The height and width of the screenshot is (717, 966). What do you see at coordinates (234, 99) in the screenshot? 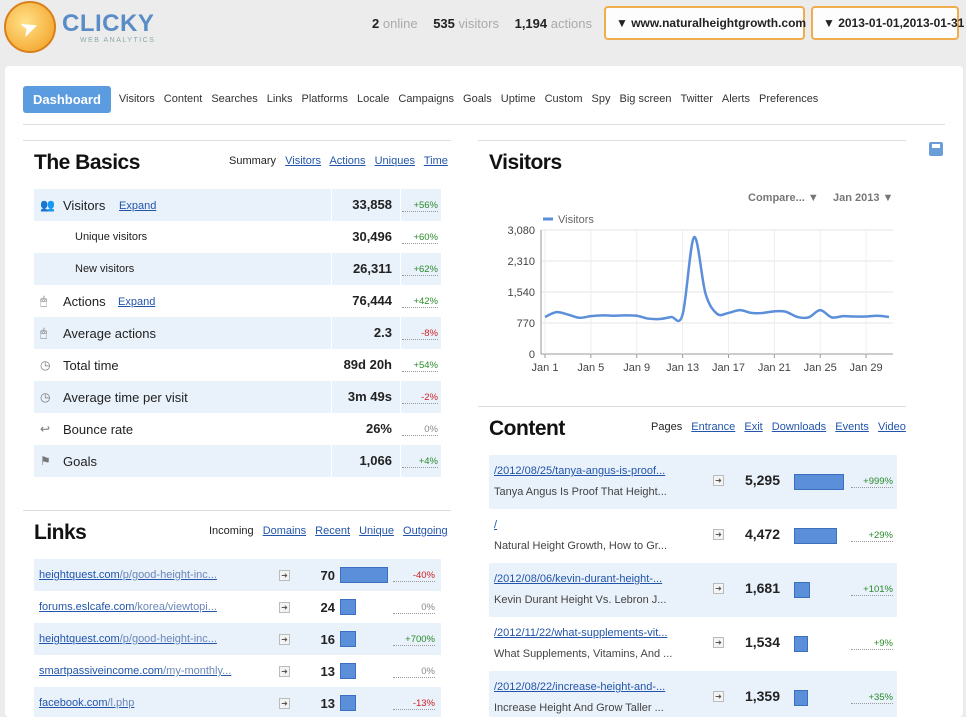
I see `nav-searches: Searches` at bounding box center [234, 99].